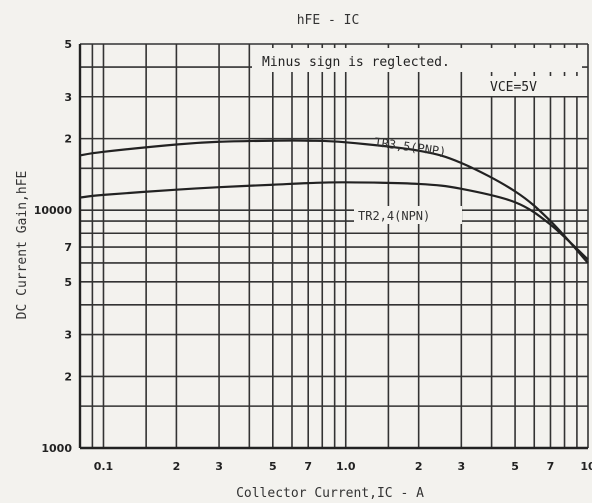  What do you see at coordinates (328, 20) in the screenshot?
I see `chart-title: hFE - IC` at bounding box center [328, 20].